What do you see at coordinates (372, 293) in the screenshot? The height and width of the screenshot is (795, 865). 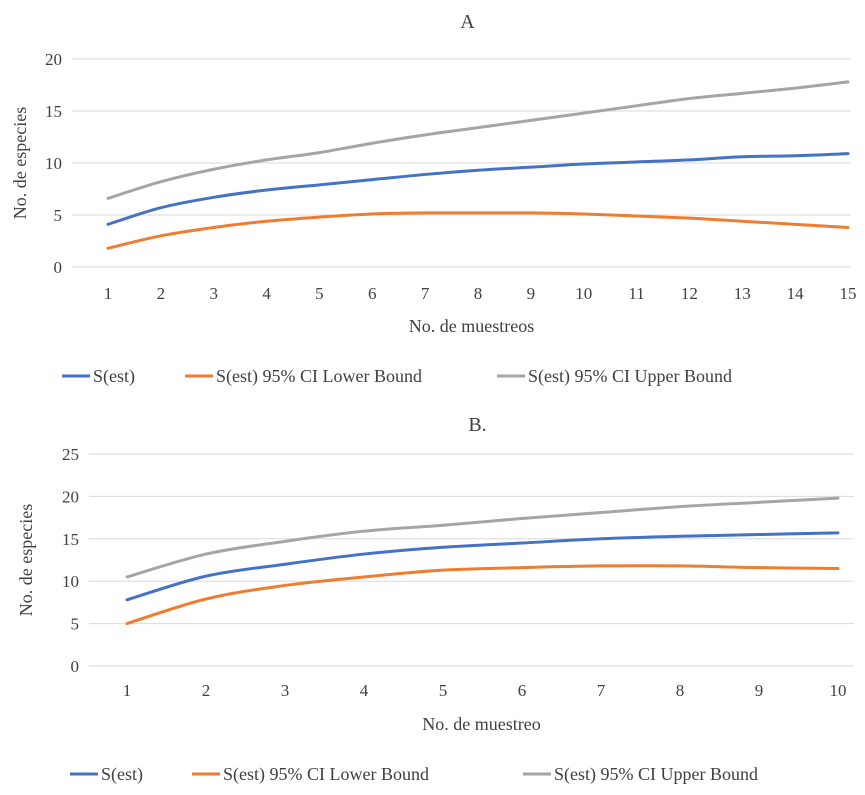 I see `a-x-tick-label: 6` at bounding box center [372, 293].